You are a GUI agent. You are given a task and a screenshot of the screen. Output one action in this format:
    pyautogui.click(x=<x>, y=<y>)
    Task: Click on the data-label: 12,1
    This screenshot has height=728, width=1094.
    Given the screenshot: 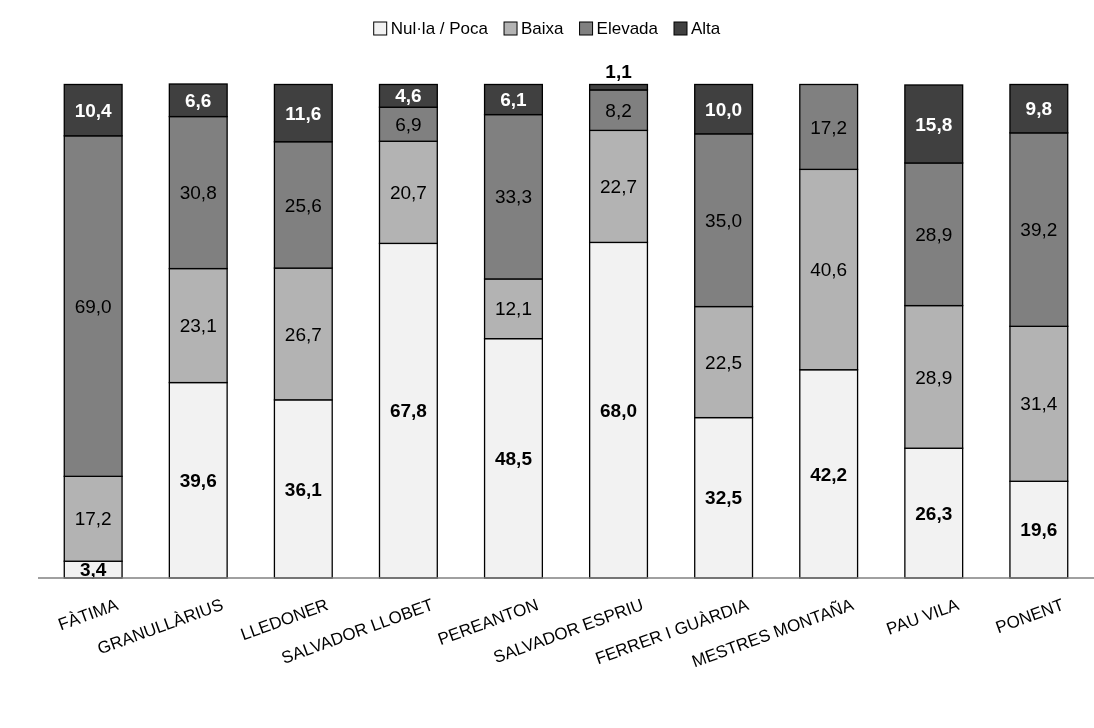 What is the action you would take?
    pyautogui.click(x=513, y=309)
    